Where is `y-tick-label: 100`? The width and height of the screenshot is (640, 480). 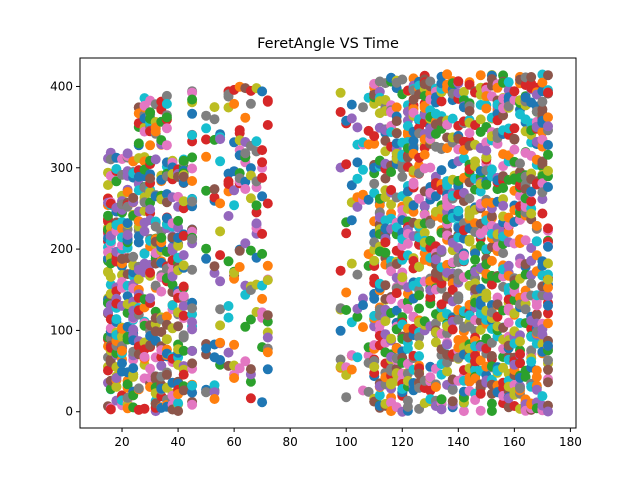
y-tick-label: 100 is located at coordinates (61, 330).